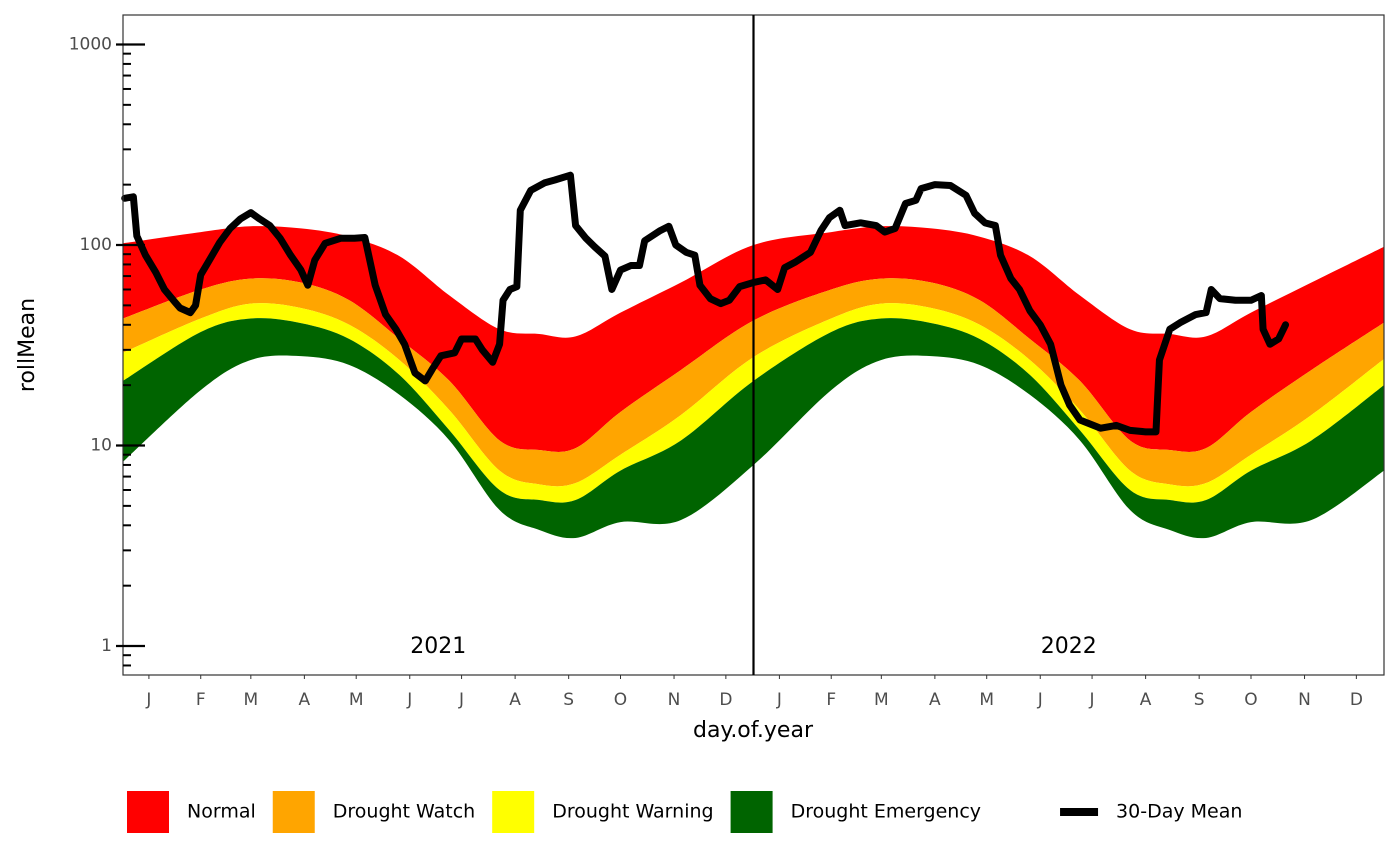 This screenshot has width=1400, height=865. I want to click on legend-label: Drought Emergency, so click(886, 812).